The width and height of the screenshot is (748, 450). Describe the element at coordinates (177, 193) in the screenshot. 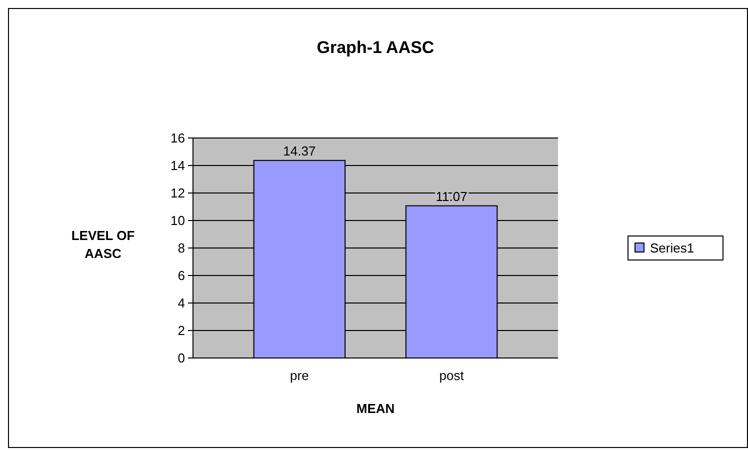

I see `y-tick-label: 12` at that location.